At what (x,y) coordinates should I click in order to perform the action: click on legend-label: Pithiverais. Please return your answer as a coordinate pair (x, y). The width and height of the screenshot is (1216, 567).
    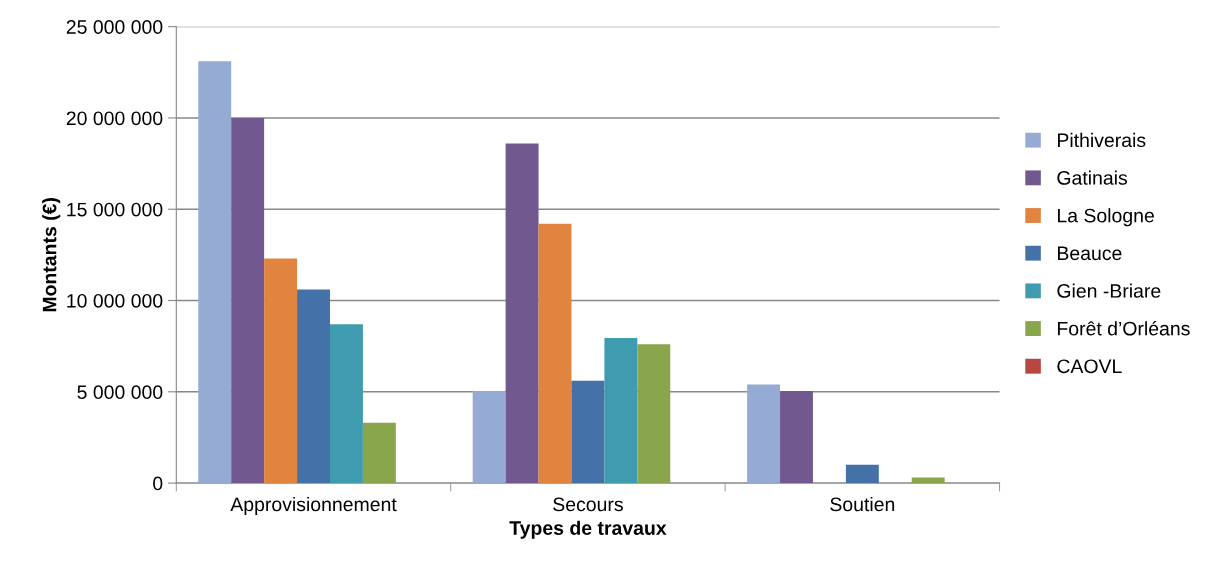
    Looking at the image, I should click on (1101, 140).